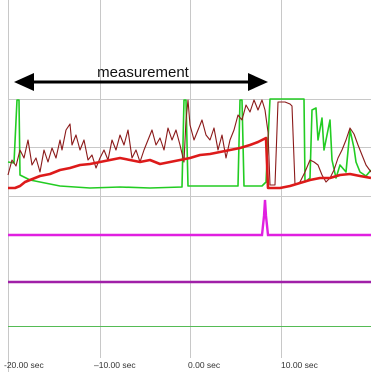  I want to click on magenta-trace, so click(189, 218).